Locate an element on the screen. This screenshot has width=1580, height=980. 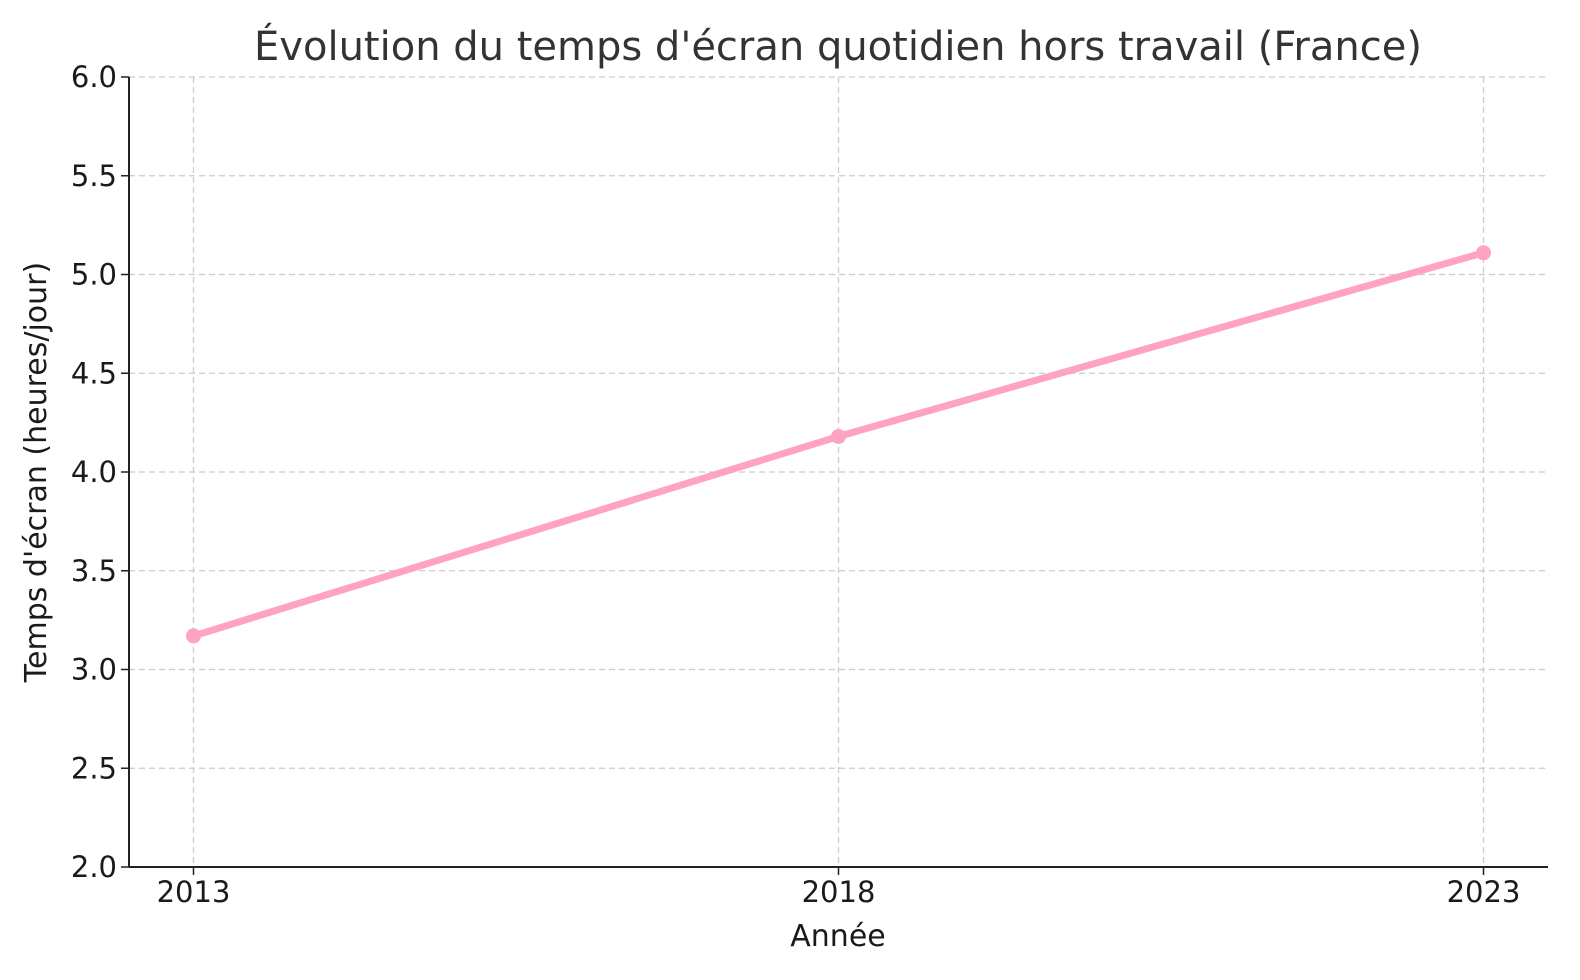
y-tick-label: 5.0 is located at coordinates (94, 275).